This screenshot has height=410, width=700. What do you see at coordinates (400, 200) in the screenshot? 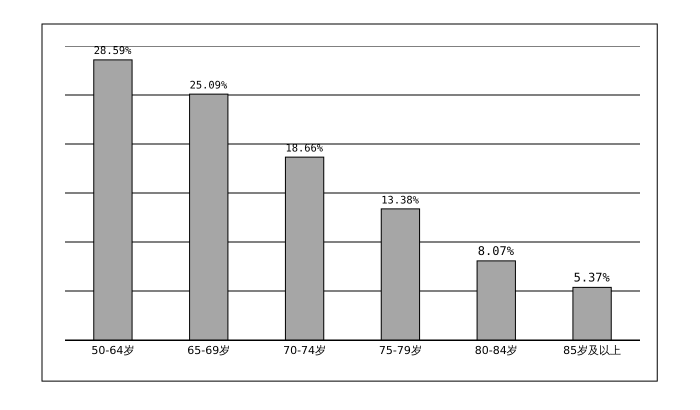
I see `data-label: 13.38%` at bounding box center [400, 200].